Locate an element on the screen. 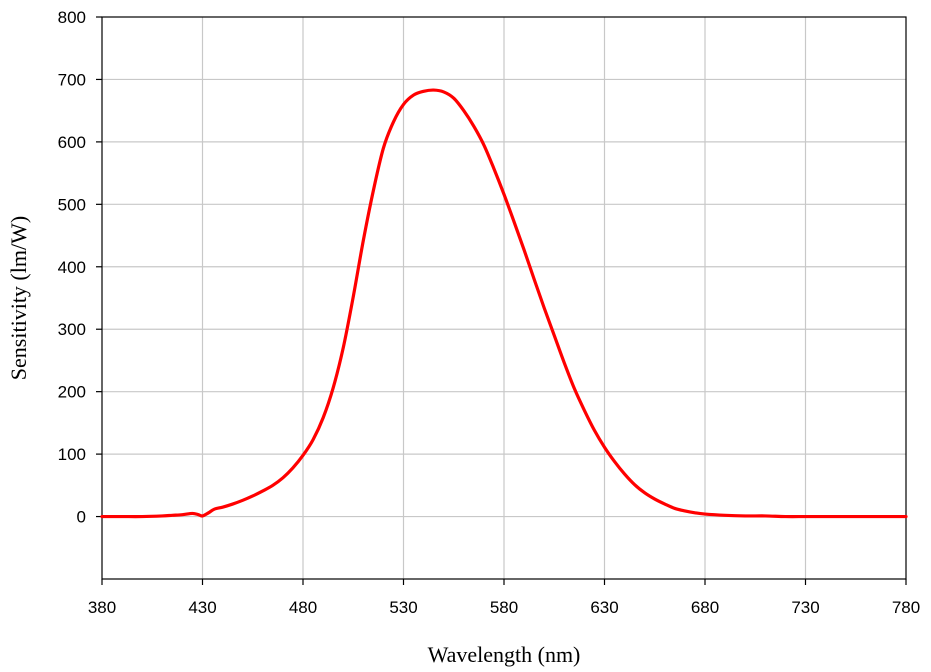 The image size is (931, 672). y-tick-label: 800 is located at coordinates (72, 17).